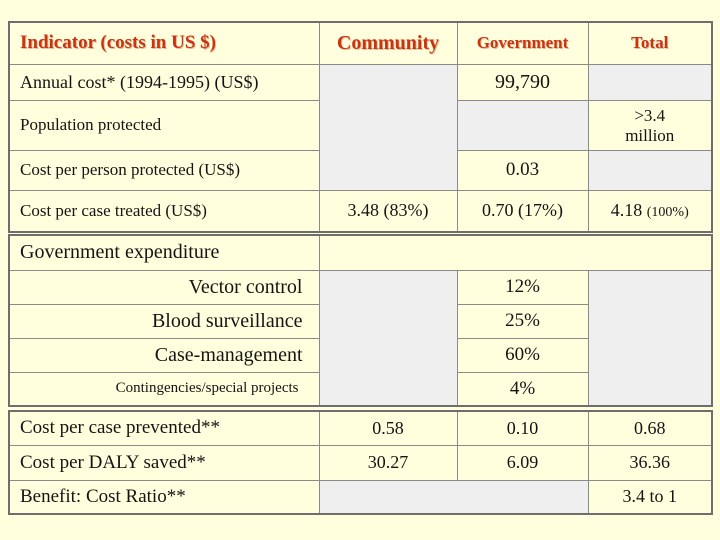 The height and width of the screenshot is (540, 720). Describe the element at coordinates (164, 497) in the screenshot. I see `benefit-cost-ratio-label: Benefit: Cost Ratio**` at that location.